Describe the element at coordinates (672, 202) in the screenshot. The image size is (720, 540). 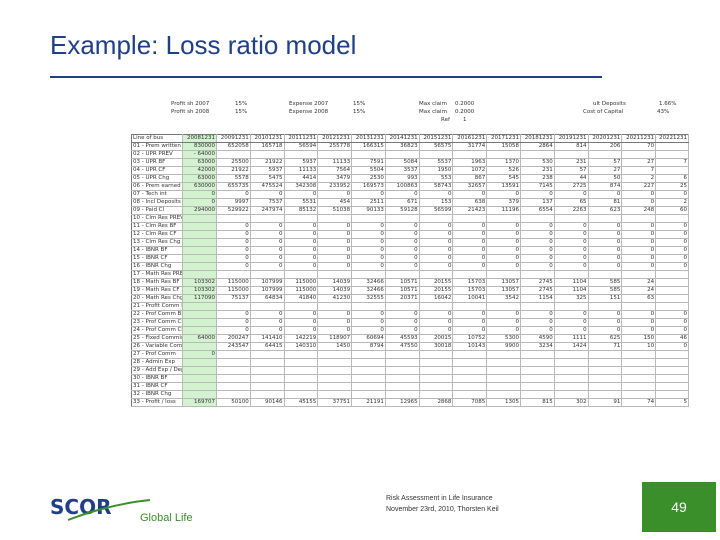
I see `table-cell: 2` at that location.